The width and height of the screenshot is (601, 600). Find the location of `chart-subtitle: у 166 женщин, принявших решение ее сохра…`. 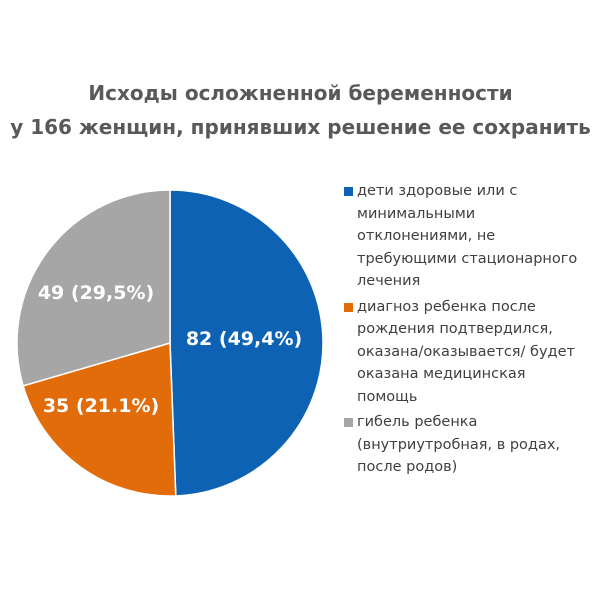

chart-subtitle: у 166 женщин, принявших решение ее сохра… is located at coordinates (300, 127).